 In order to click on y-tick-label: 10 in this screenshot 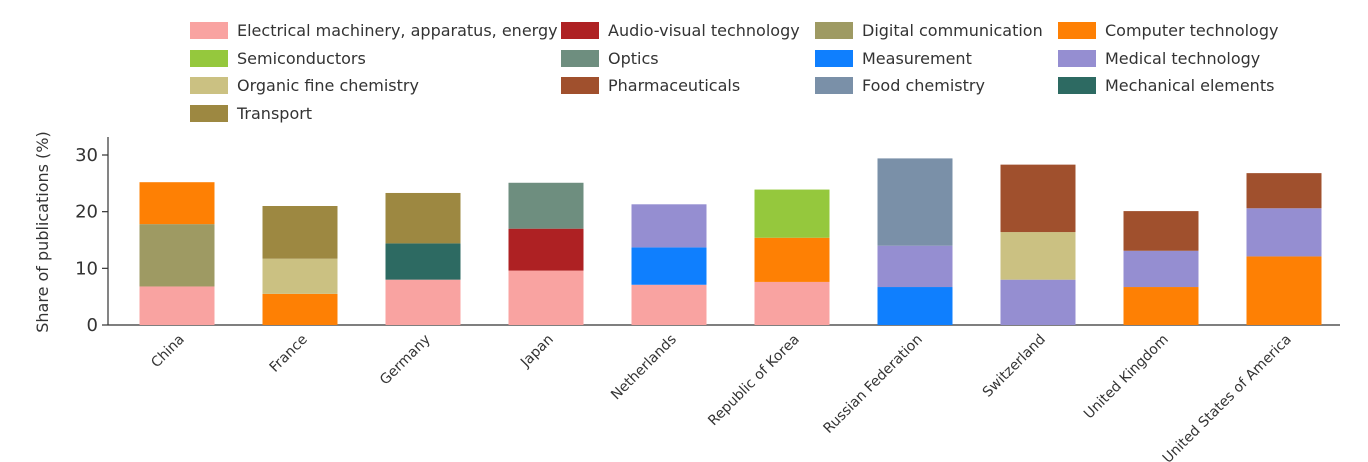, I will do `click(86, 268)`.